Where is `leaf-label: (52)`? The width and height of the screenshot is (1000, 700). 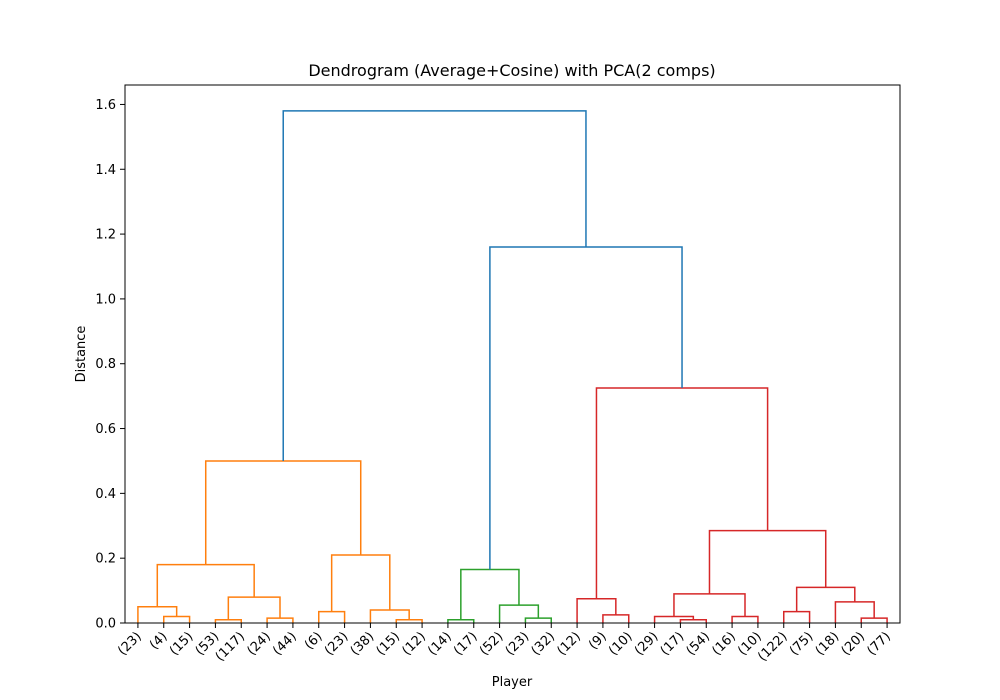
leaf-label: (52) is located at coordinates (491, 643).